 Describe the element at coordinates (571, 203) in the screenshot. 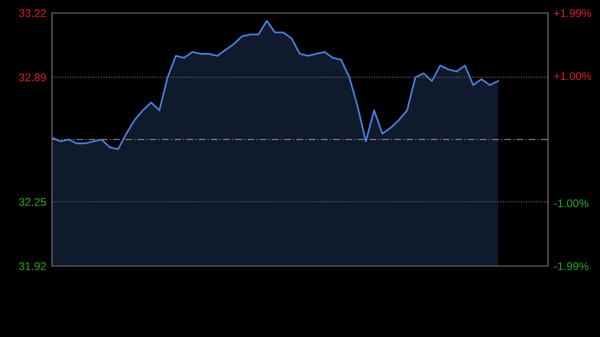

I see `y2-tick-label: -1.00%` at that location.